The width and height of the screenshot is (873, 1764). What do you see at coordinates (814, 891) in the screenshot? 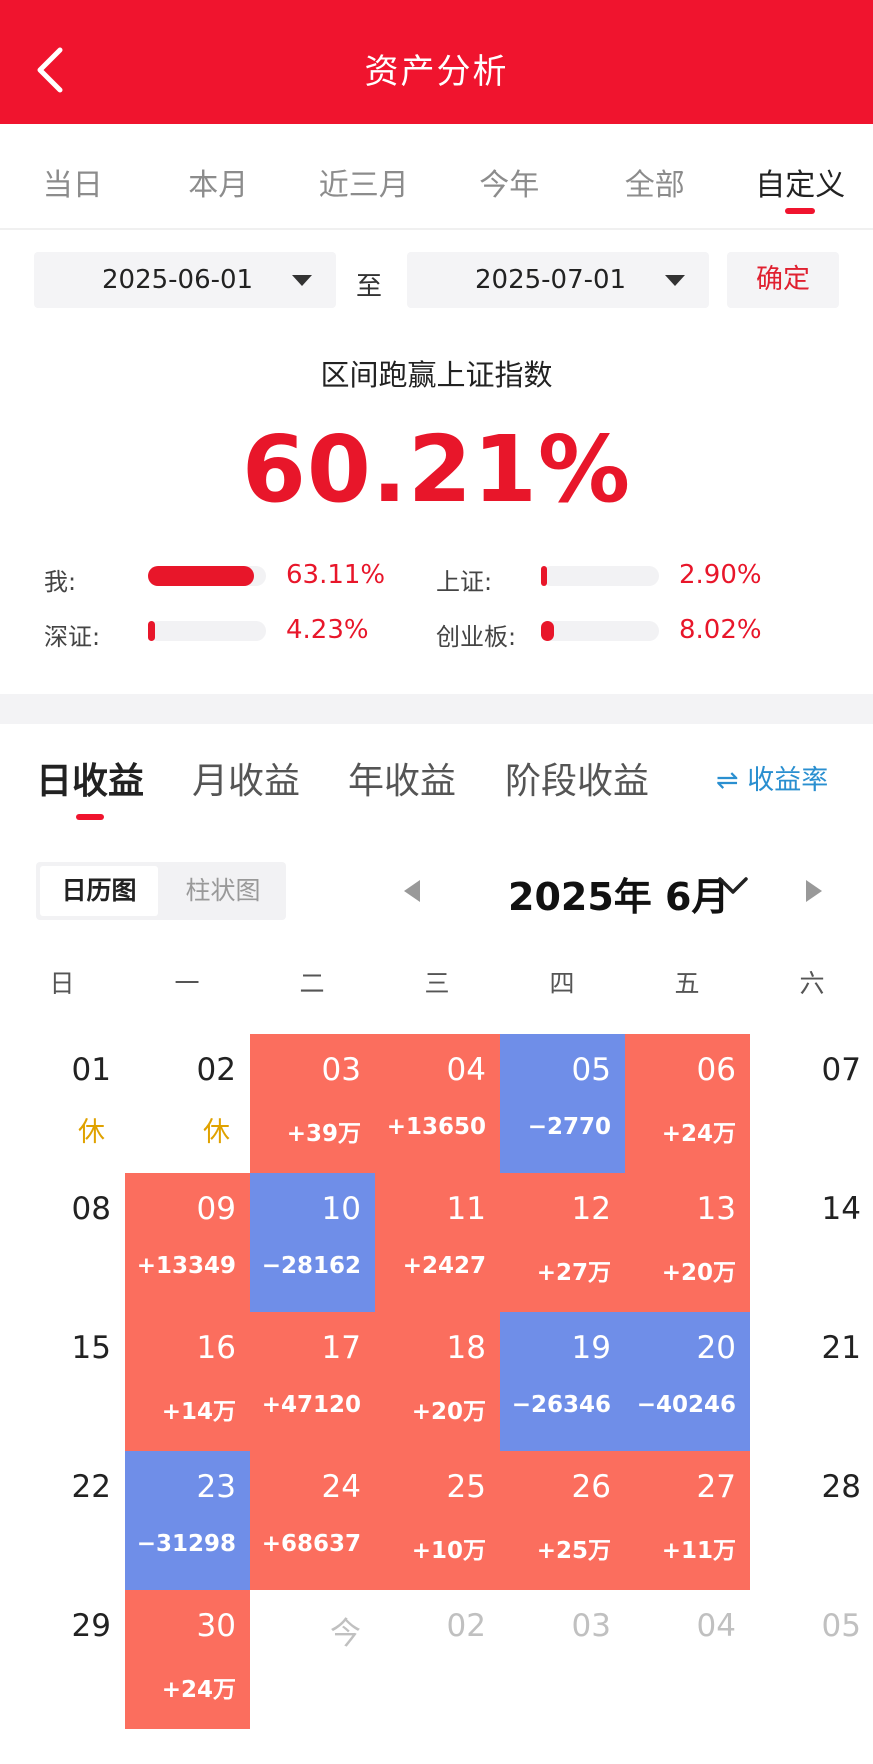
I see `next-month-icon` at bounding box center [814, 891].